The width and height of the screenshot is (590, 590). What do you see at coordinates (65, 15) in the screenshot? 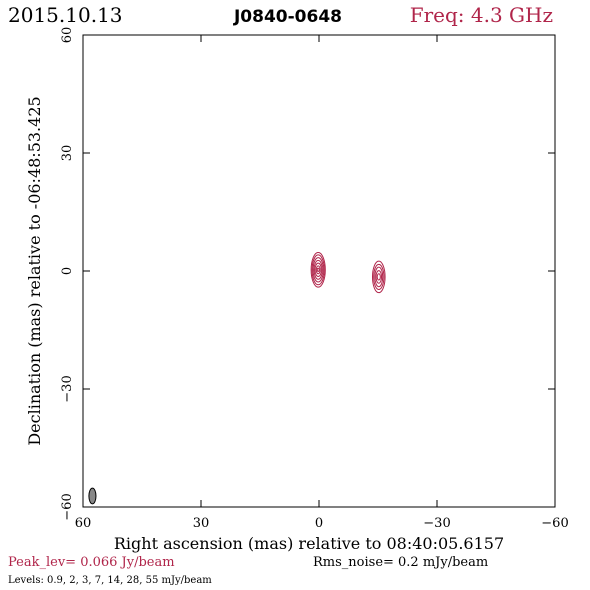
I see `observation-date: 2015.10.13` at bounding box center [65, 15].